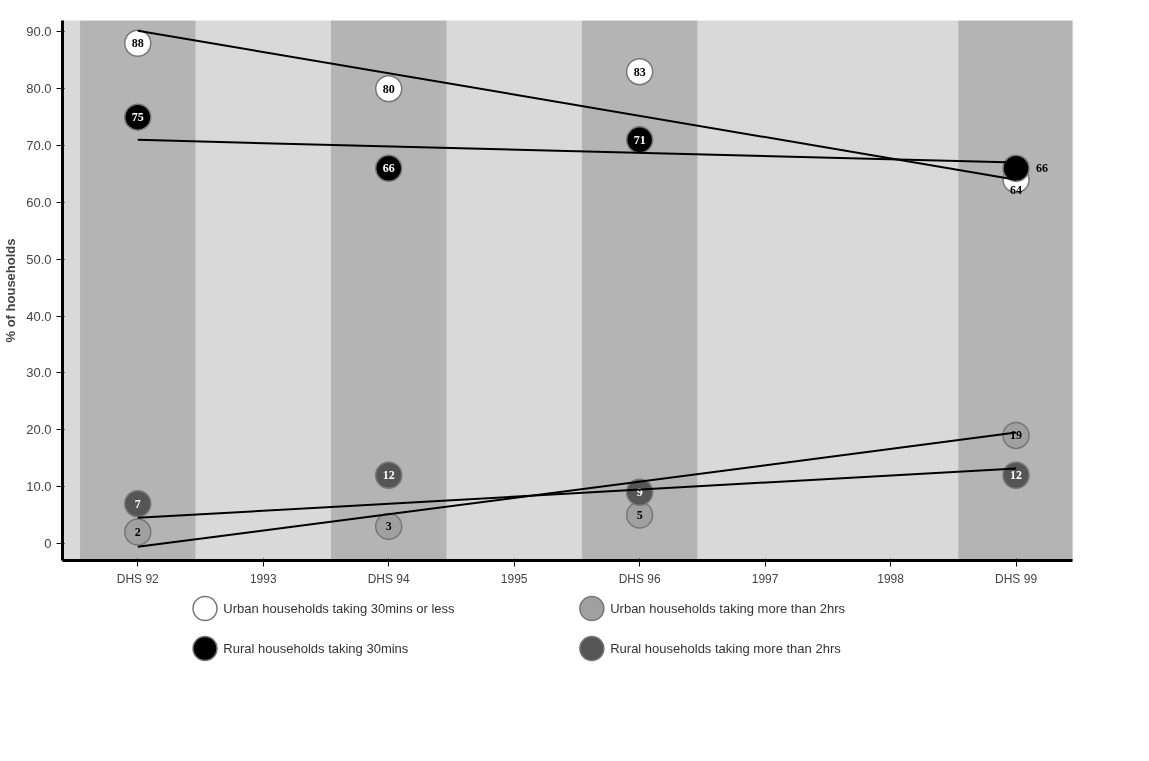 This screenshot has height=761, width=1149. What do you see at coordinates (11, 290) in the screenshot?
I see `y-axis-title: % of households` at bounding box center [11, 290].